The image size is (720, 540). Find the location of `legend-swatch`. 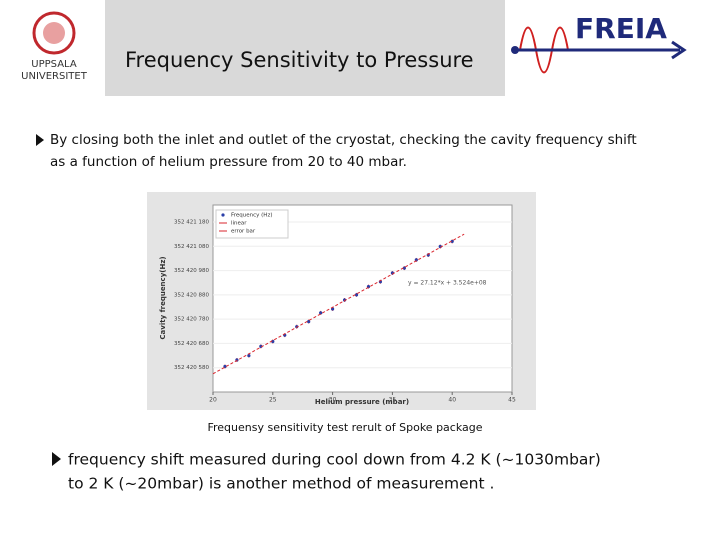

legend-swatch is located at coordinates (223, 215).